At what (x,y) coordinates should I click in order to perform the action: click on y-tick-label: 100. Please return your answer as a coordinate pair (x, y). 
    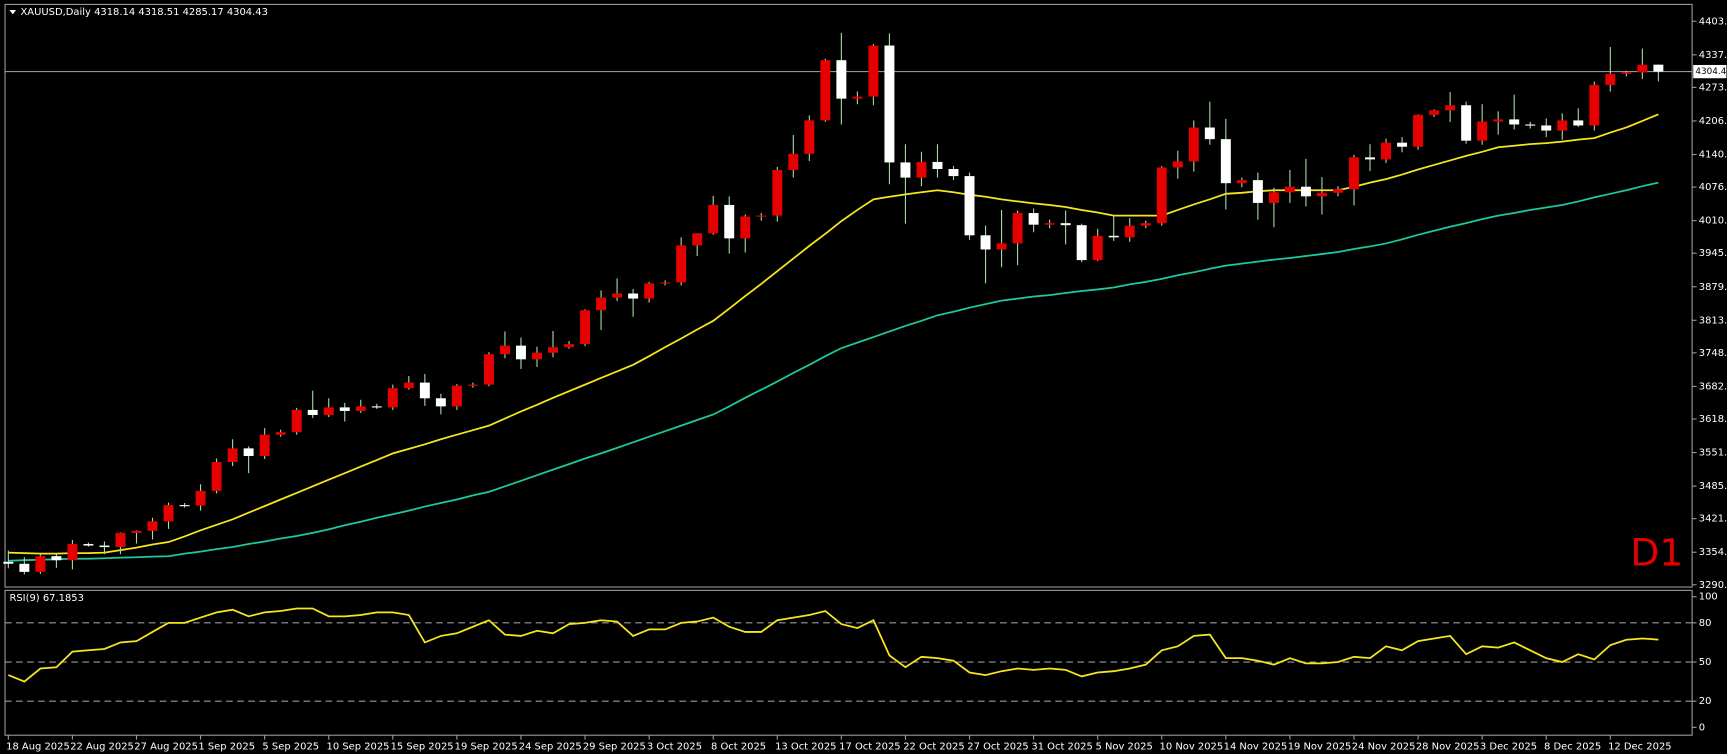
    Looking at the image, I should click on (1708, 597).